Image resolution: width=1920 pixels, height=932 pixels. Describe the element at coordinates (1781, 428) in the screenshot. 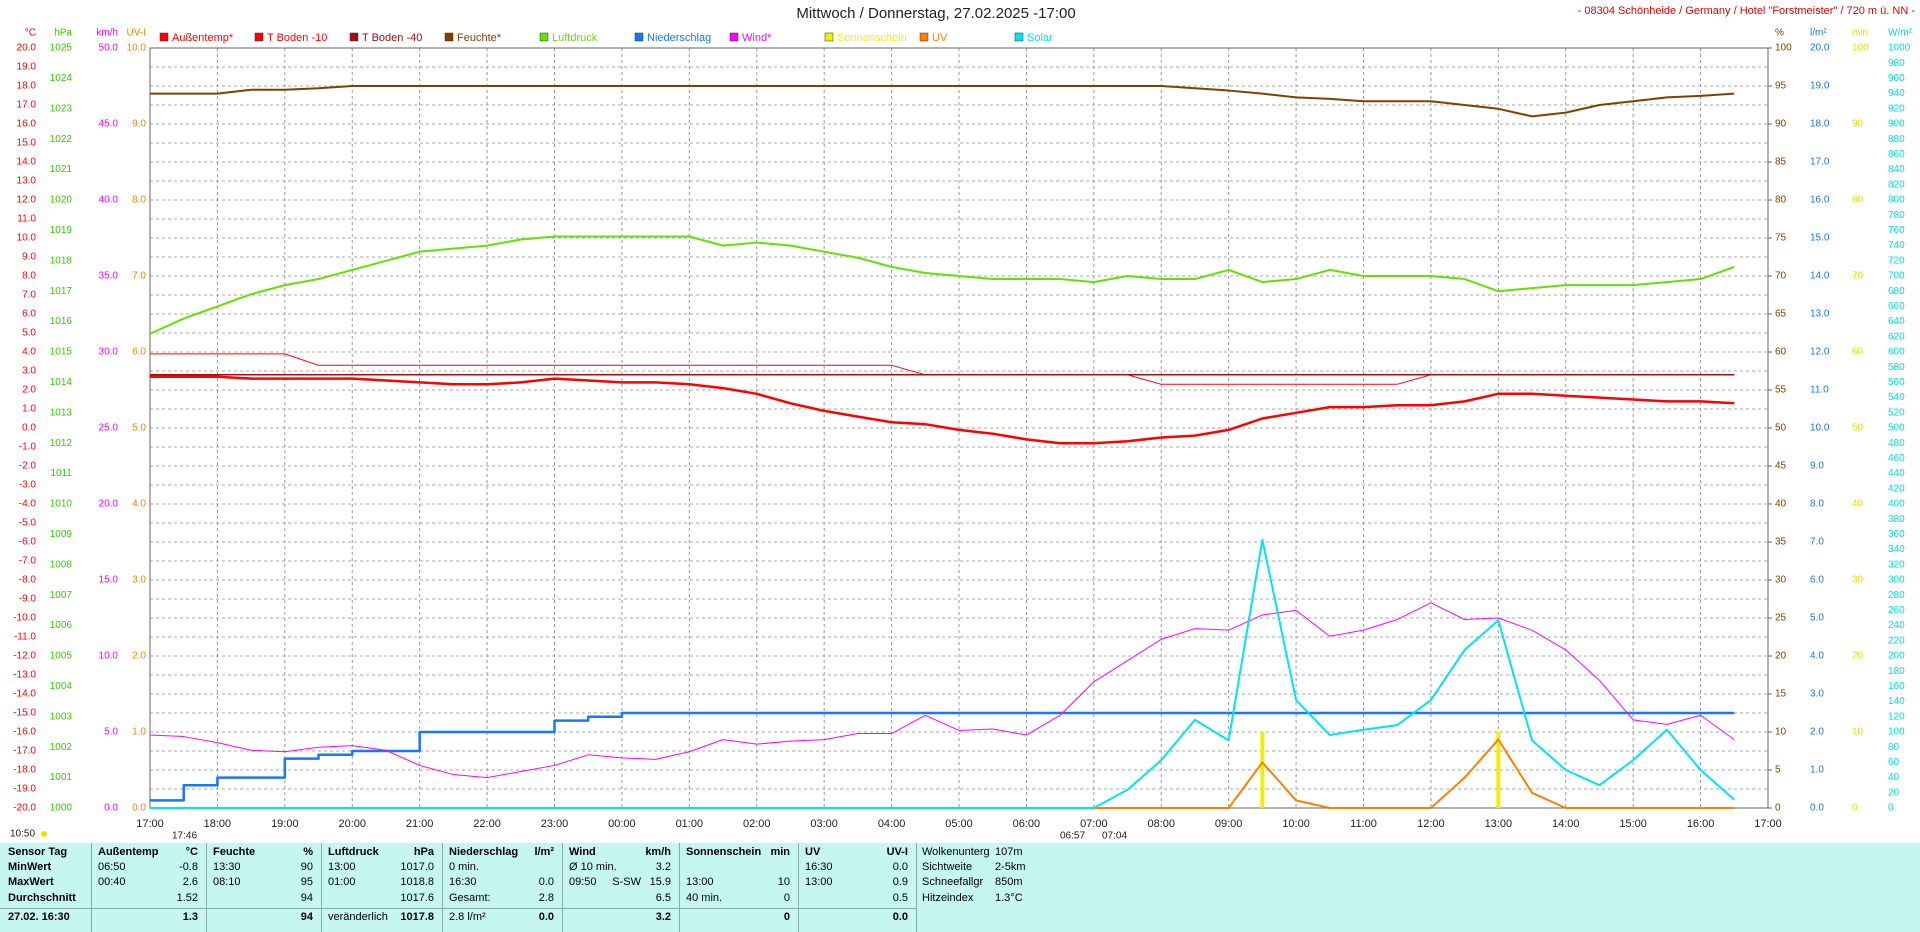

I see `y-tick-label: 50` at that location.